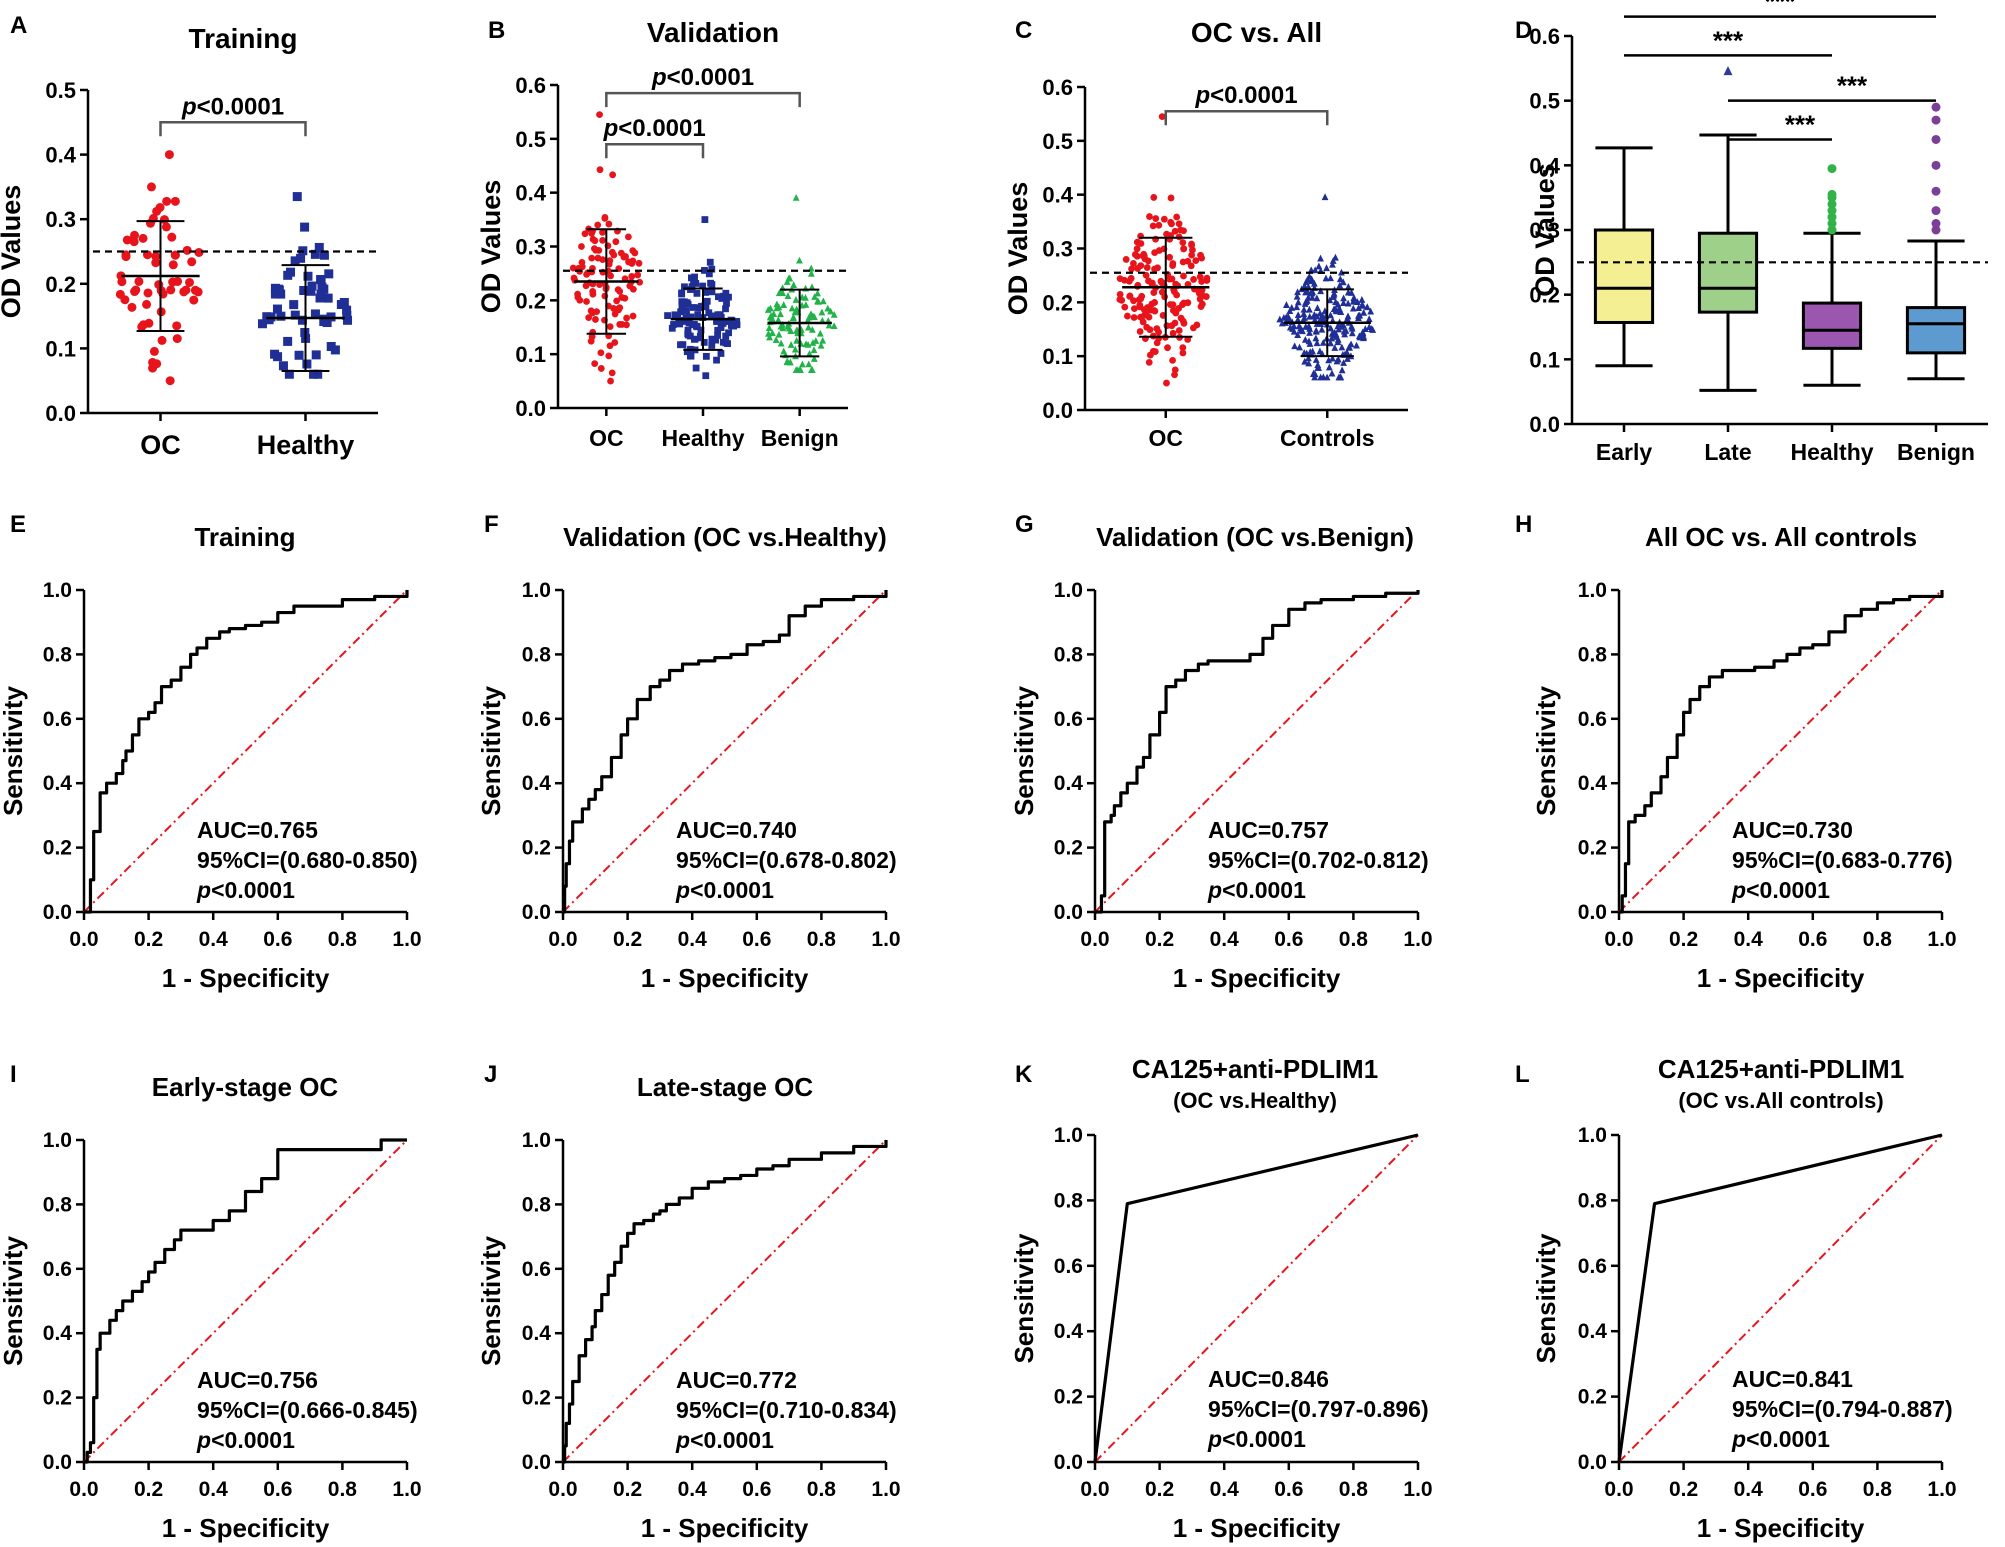 This screenshot has height=1547, width=2005. What do you see at coordinates (1327, 438) in the screenshot?
I see `x-tick-label: Controls` at bounding box center [1327, 438].